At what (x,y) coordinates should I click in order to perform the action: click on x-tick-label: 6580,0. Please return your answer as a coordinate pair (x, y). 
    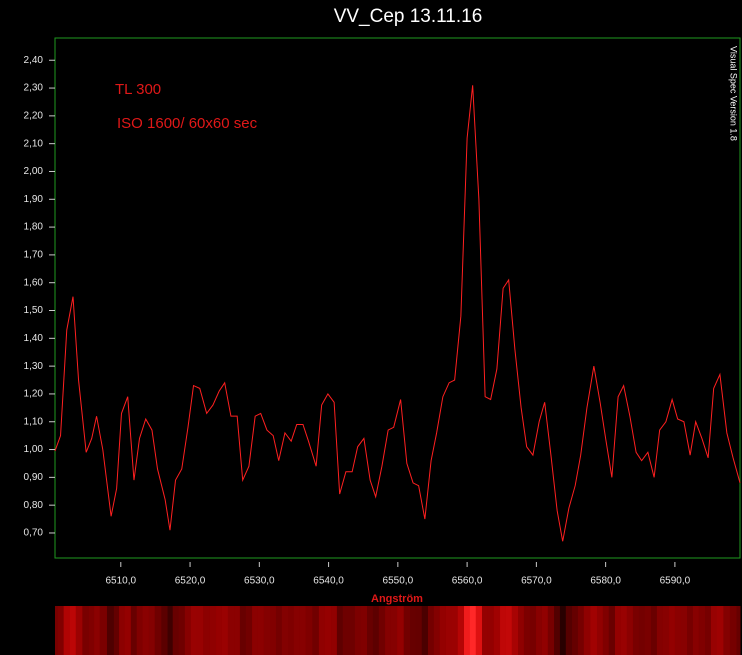
    Looking at the image, I should click on (605, 581).